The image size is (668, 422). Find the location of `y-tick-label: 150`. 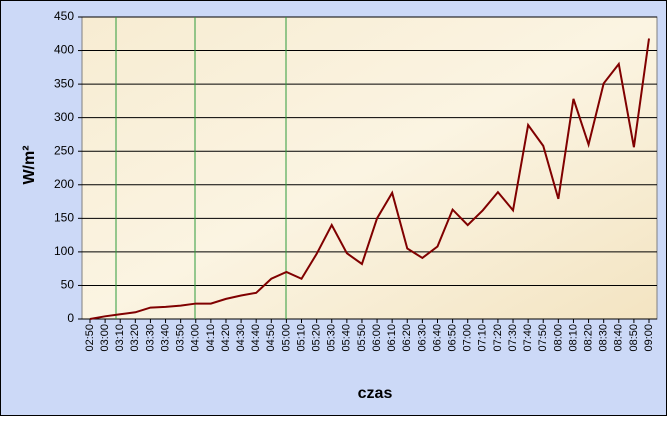

y-tick-label: 150 is located at coordinates (64, 218).